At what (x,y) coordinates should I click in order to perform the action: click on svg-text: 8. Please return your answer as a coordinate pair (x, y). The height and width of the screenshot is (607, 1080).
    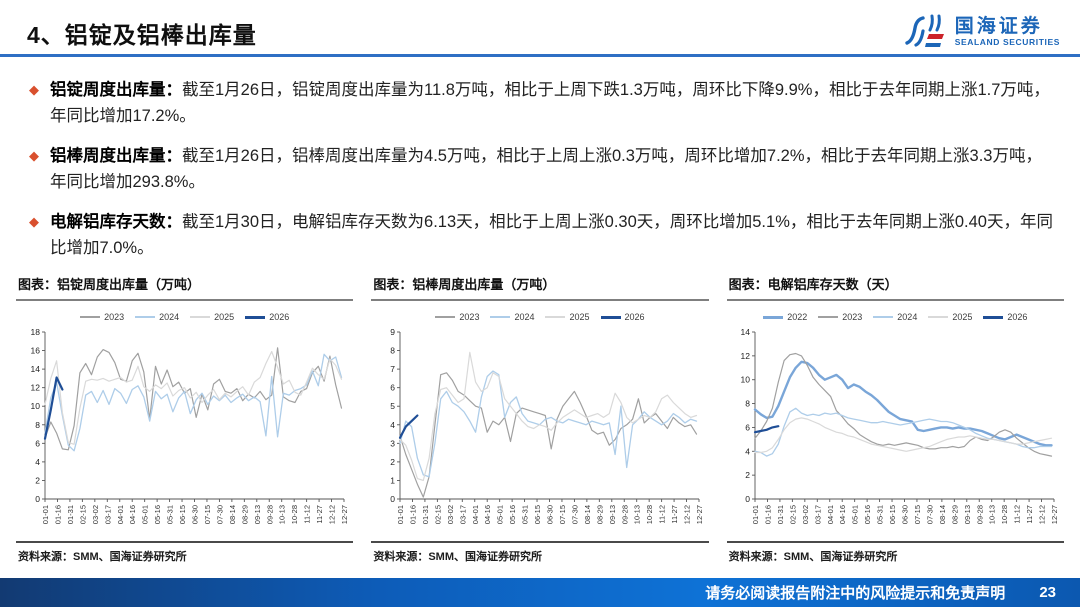
    Looking at the image, I should click on (748, 404).